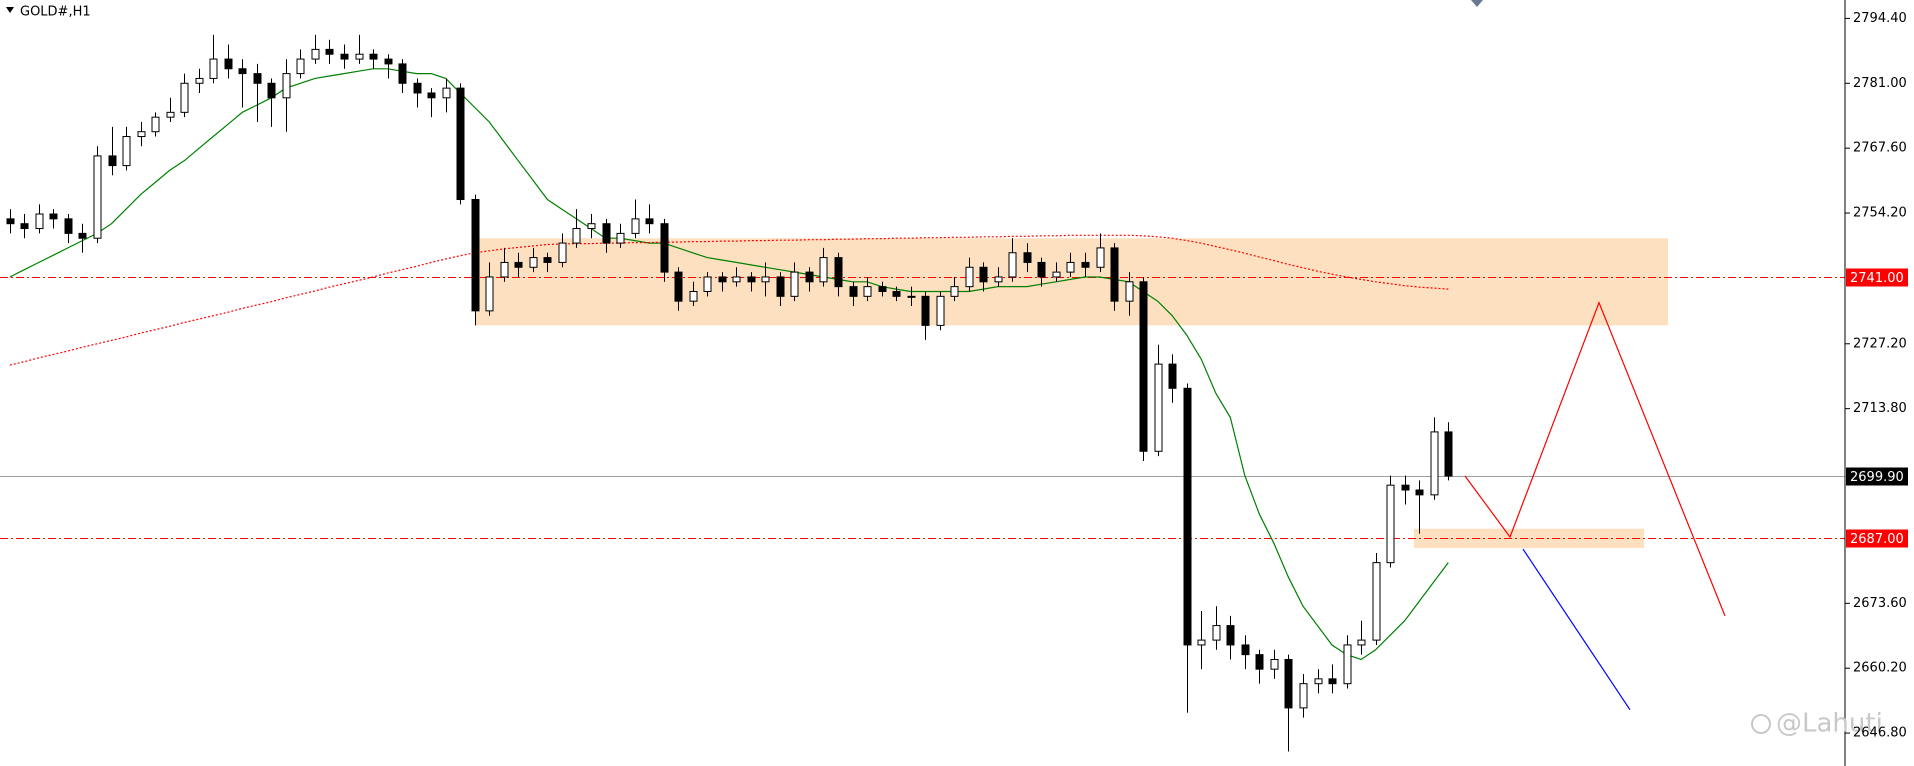 The width and height of the screenshot is (1914, 766). What do you see at coordinates (1880, 733) in the screenshot?
I see `y-tick-label: 2646.80` at bounding box center [1880, 733].